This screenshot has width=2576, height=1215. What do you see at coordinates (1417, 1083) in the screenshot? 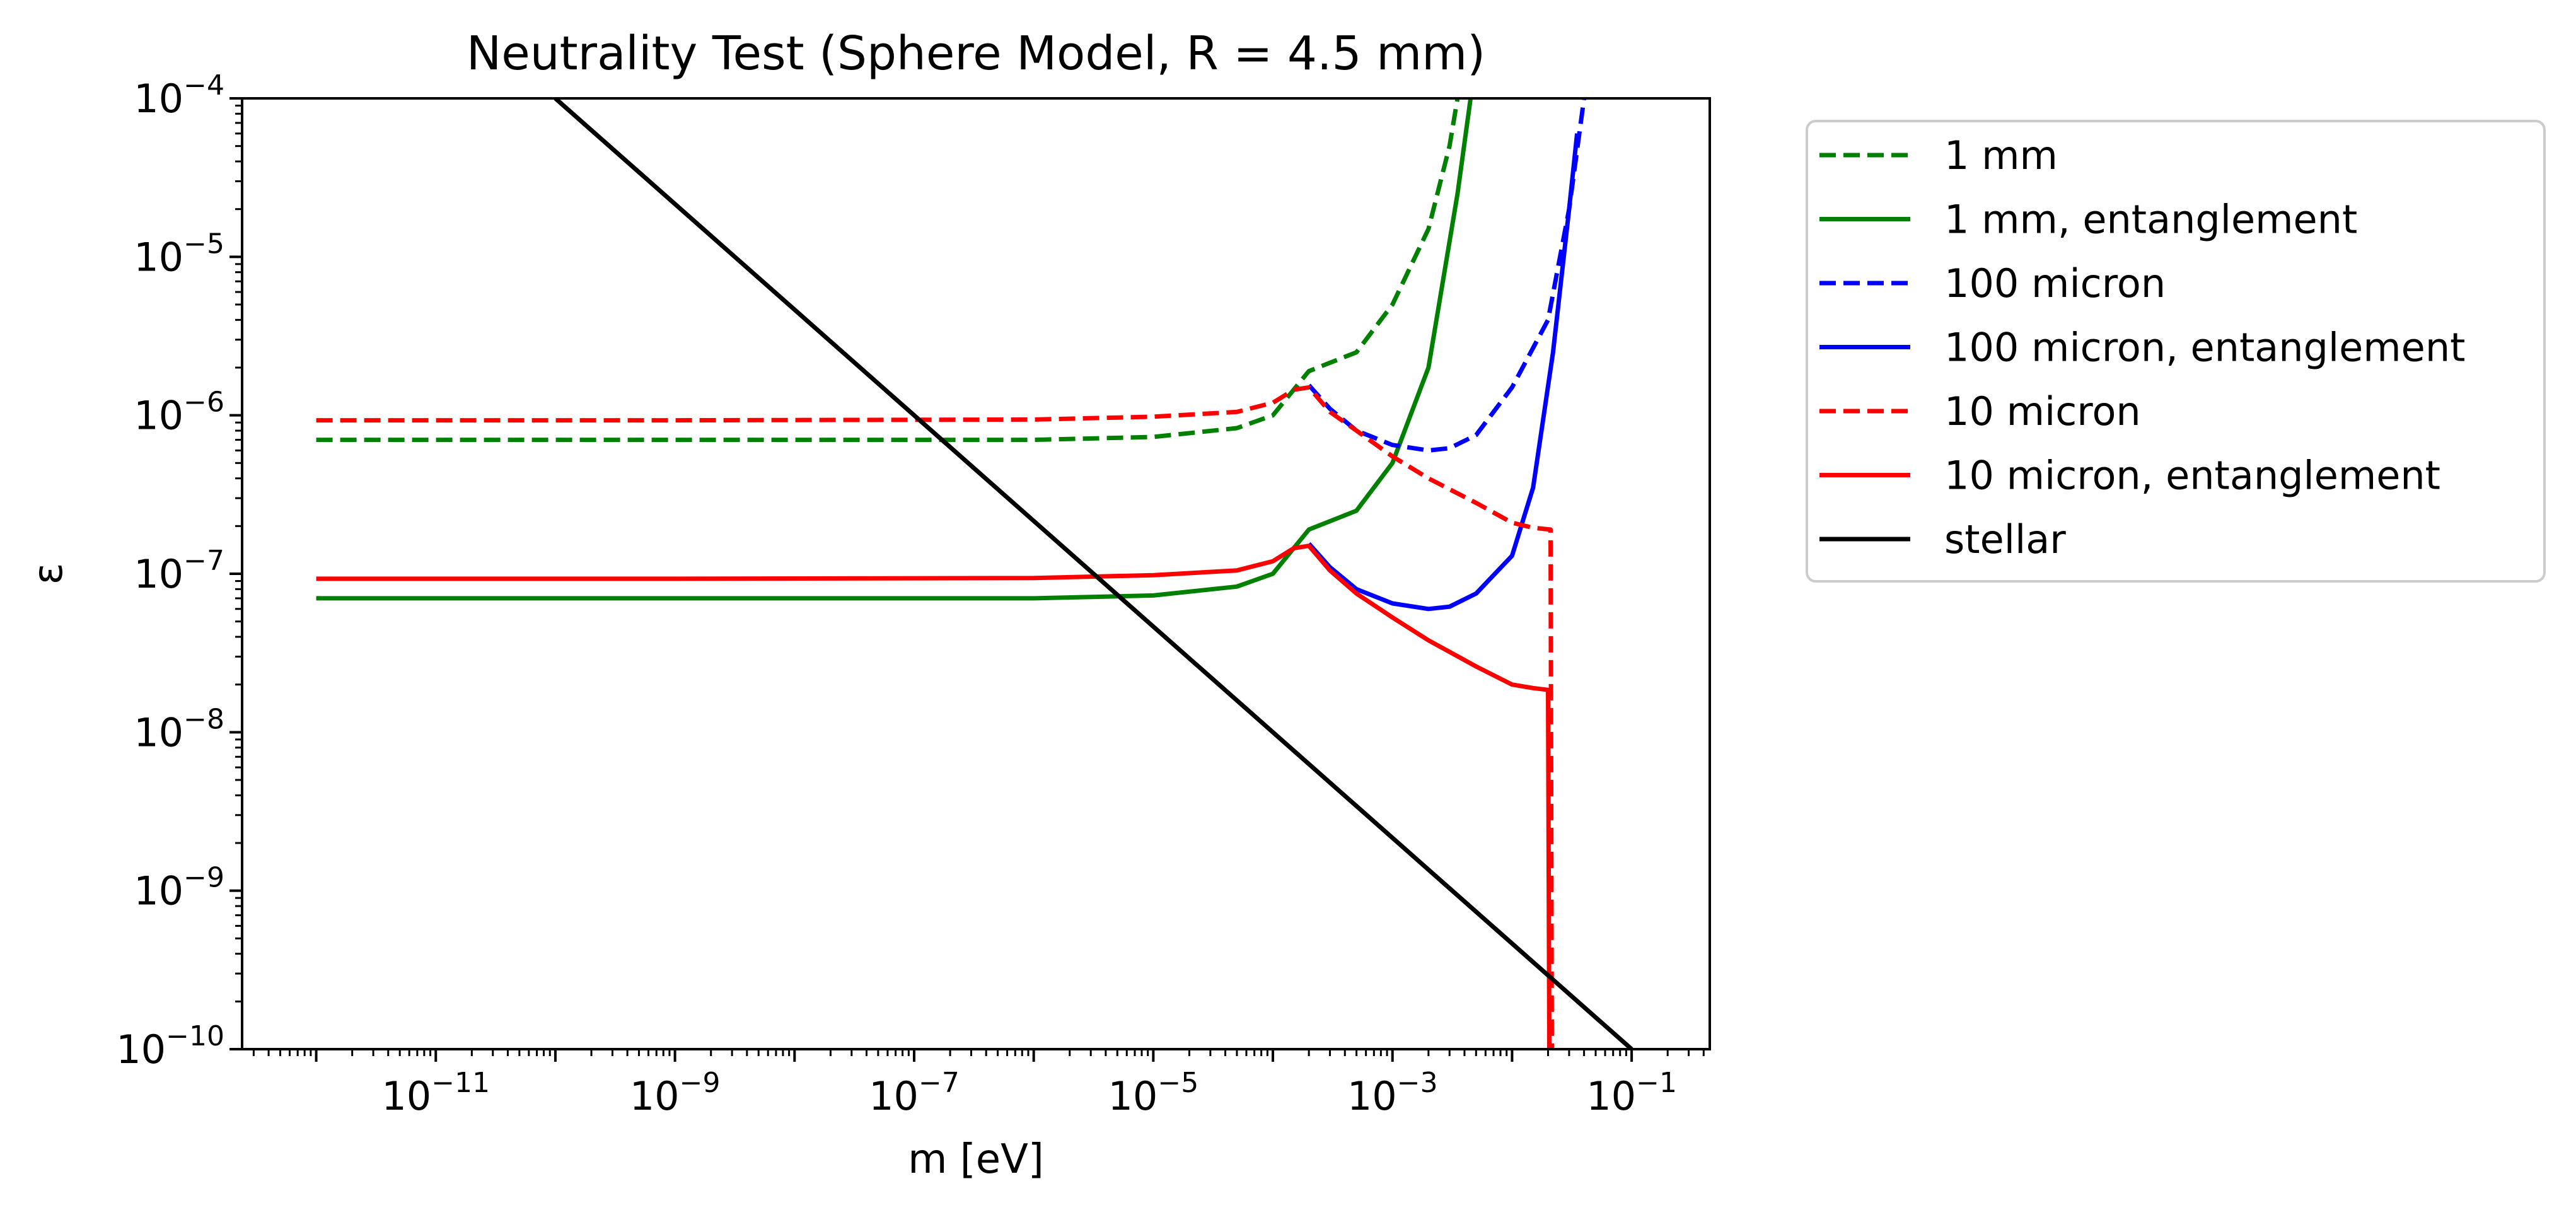
I see `x-tick-label-exponent: −3` at bounding box center [1417, 1083].